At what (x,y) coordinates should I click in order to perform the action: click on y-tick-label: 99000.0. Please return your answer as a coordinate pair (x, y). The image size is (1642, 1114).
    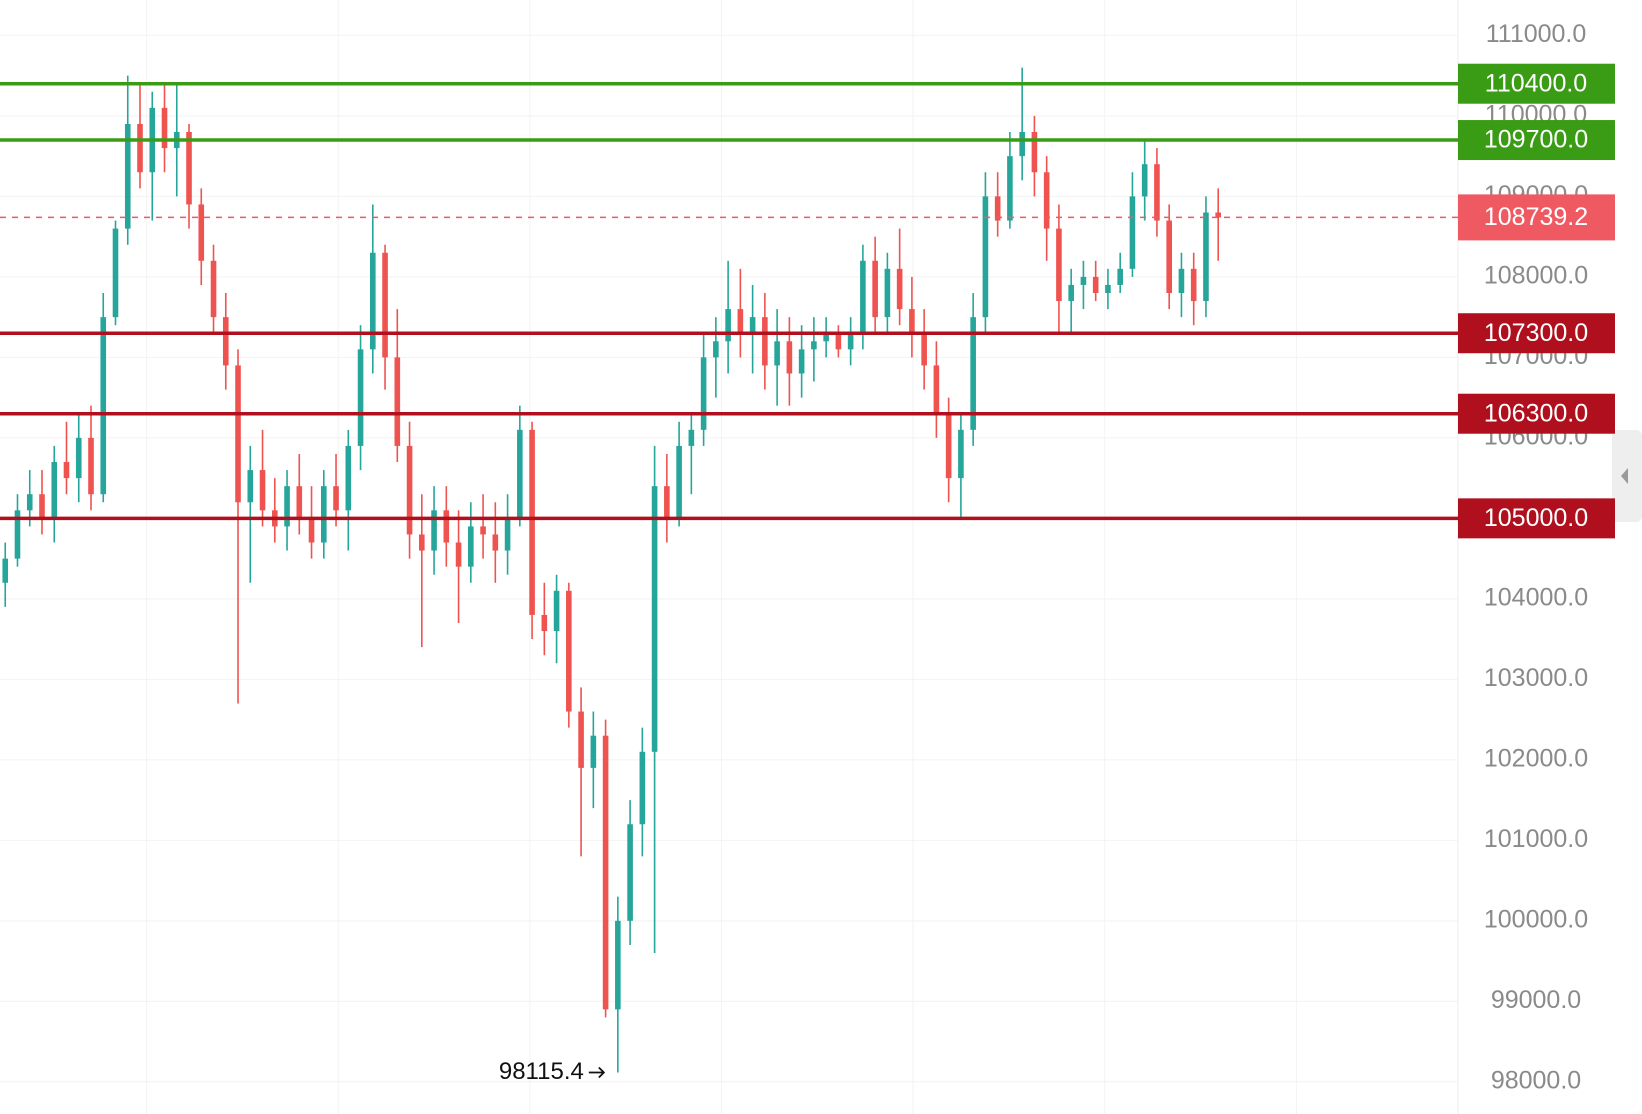
    Looking at the image, I should click on (1536, 1000).